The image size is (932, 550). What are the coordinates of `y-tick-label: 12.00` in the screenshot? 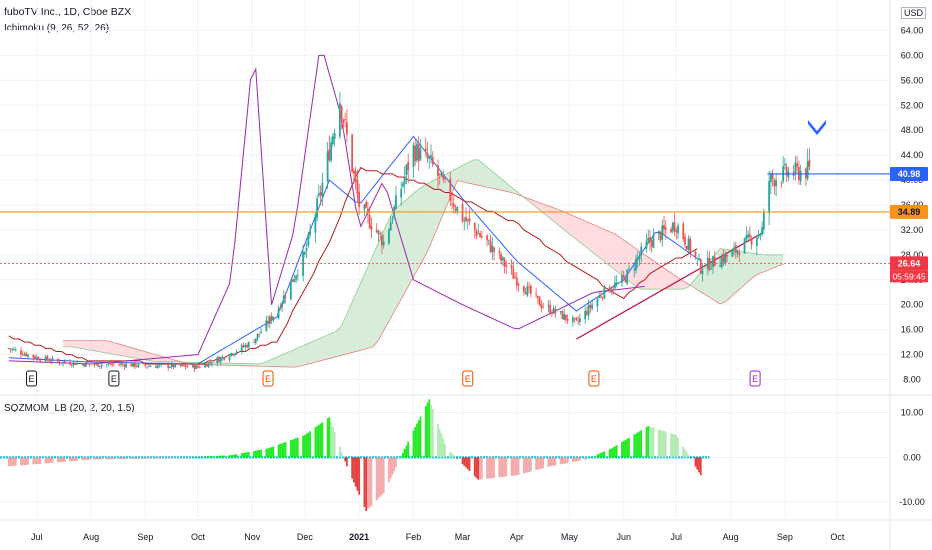 It's located at (912, 355).